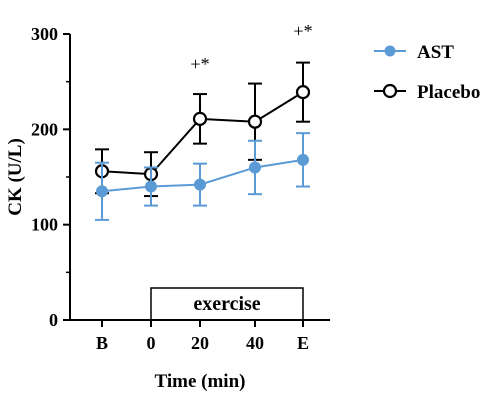 The height and width of the screenshot is (408, 490). What do you see at coordinates (435, 52) in the screenshot?
I see `legend-label: AST` at bounding box center [435, 52].